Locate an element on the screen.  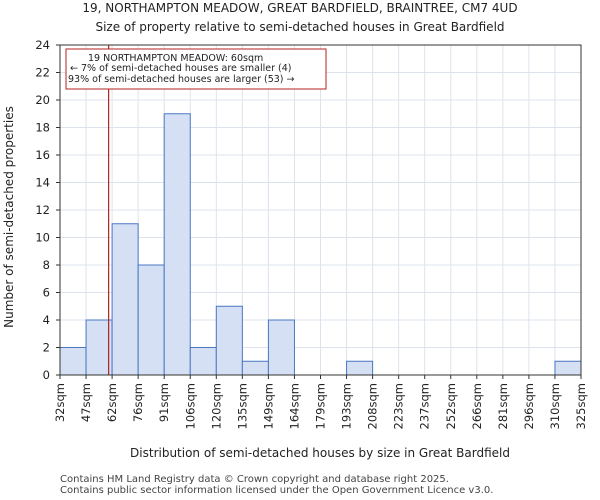
x-tick-label-3: 76sqm is located at coordinates (138, 402).